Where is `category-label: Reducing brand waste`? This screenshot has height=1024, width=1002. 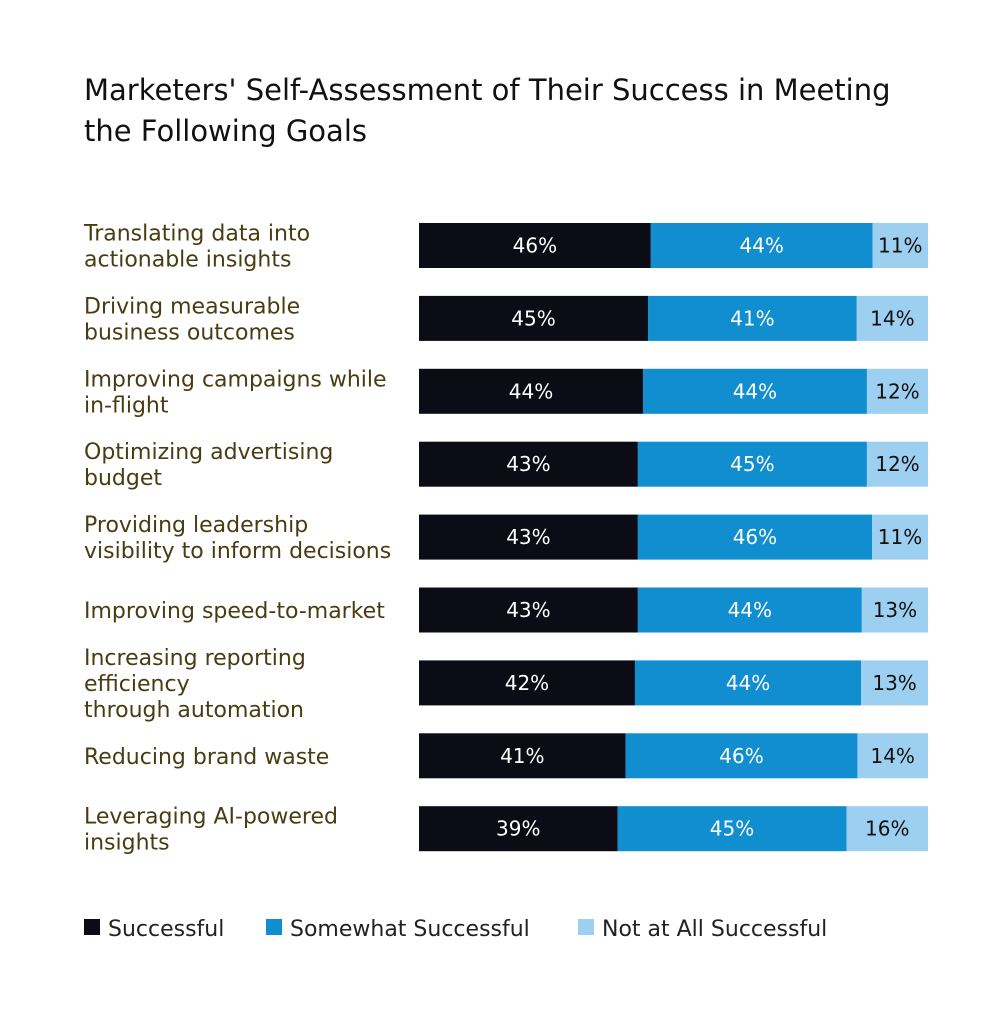 category-label: Reducing brand waste is located at coordinates (206, 757).